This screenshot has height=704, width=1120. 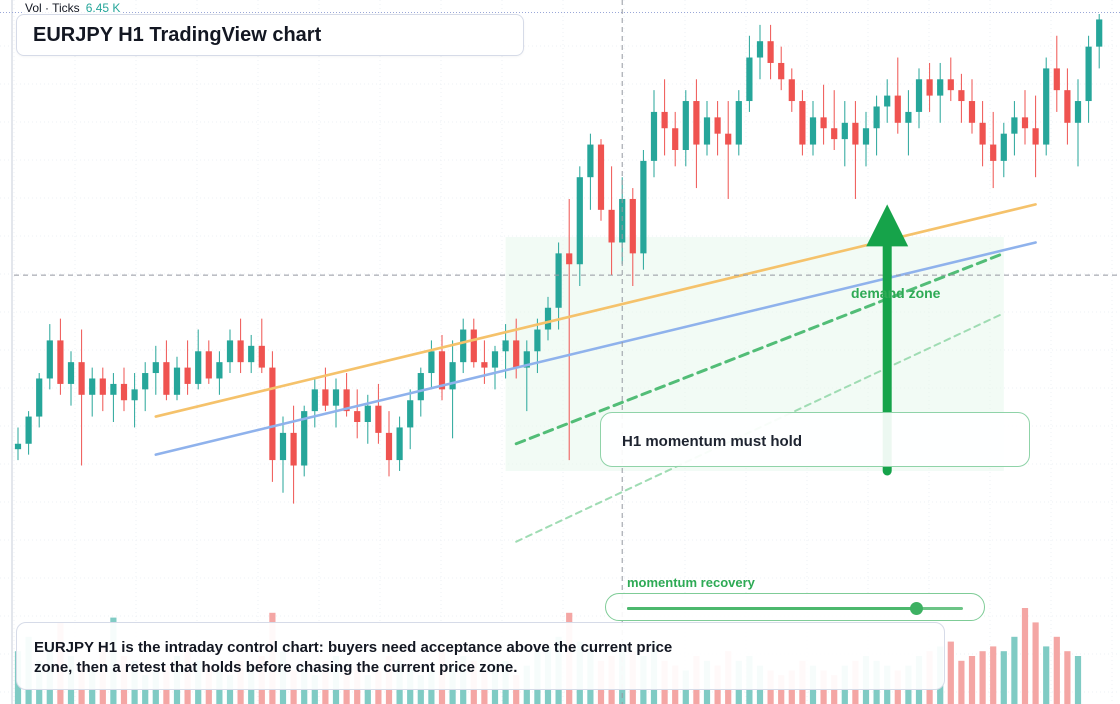 What do you see at coordinates (103, 8) in the screenshot?
I see `volume-legend-value: 6.45 K` at bounding box center [103, 8].